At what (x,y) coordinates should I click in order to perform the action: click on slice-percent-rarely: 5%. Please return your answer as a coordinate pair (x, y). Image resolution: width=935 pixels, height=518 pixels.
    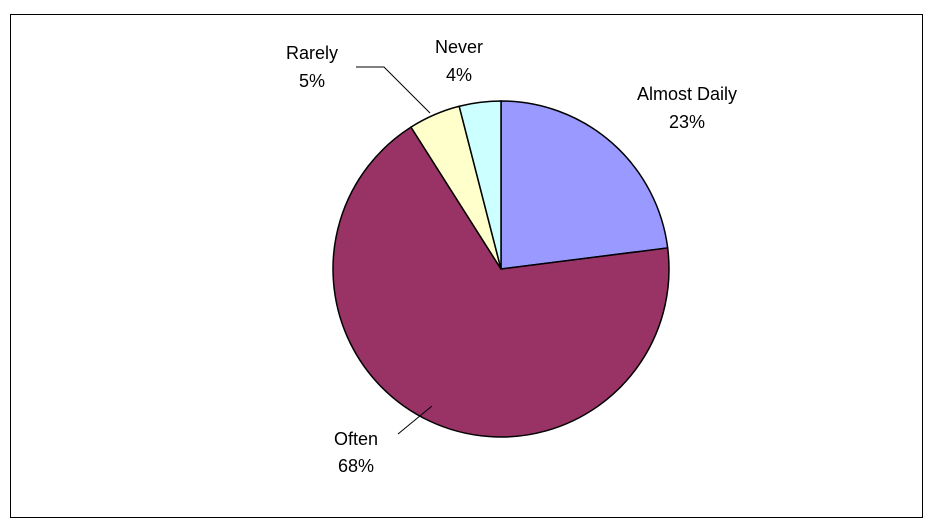
    Looking at the image, I should click on (312, 81).